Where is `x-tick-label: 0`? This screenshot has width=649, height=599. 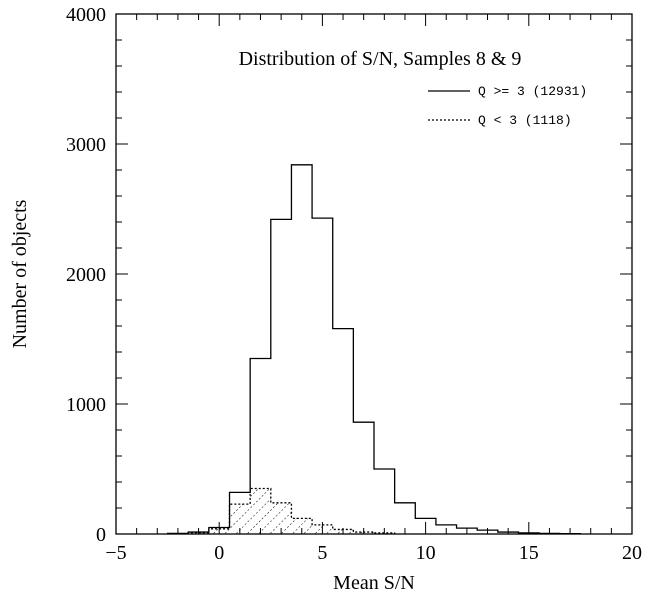
x-tick-label: 0 is located at coordinates (219, 553).